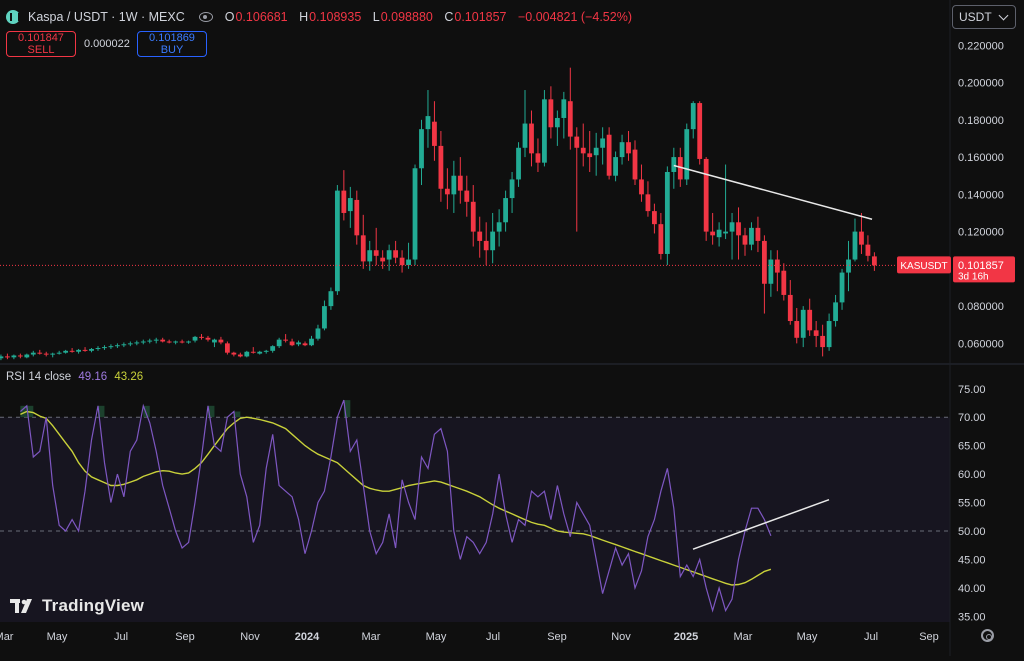 This screenshot has height=661, width=1024. Describe the element at coordinates (480, 17) in the screenshot. I see `ohlc-close-value: 0.101857` at that location.